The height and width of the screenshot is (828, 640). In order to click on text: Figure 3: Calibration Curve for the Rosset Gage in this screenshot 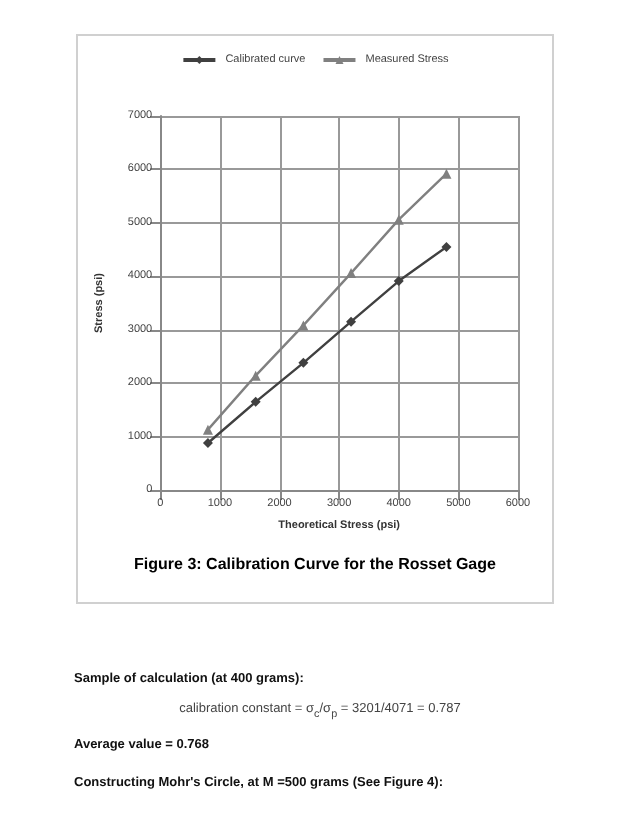, I will do `click(316, 564)`.